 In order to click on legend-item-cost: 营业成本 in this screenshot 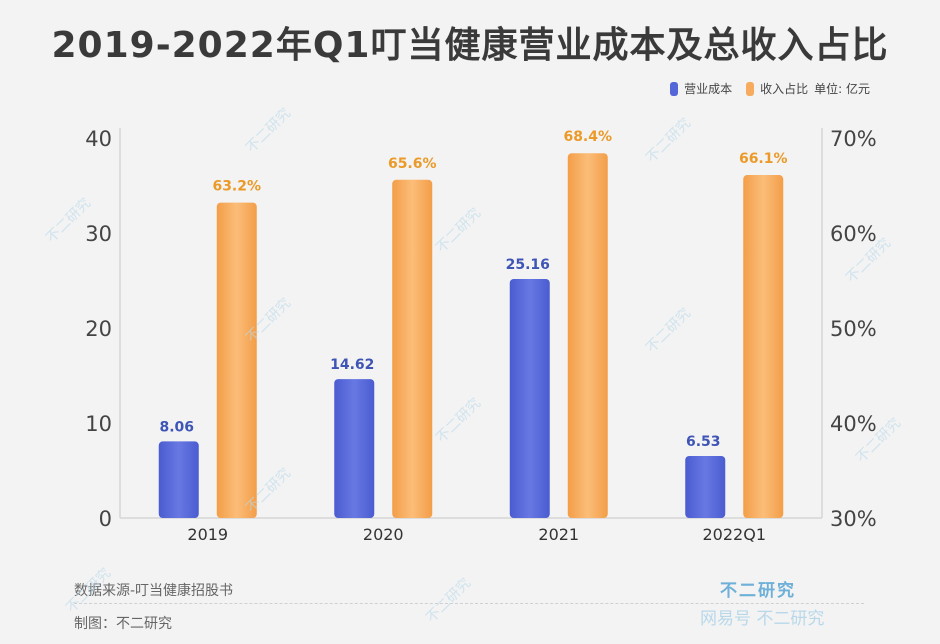, I will do `click(701, 88)`.